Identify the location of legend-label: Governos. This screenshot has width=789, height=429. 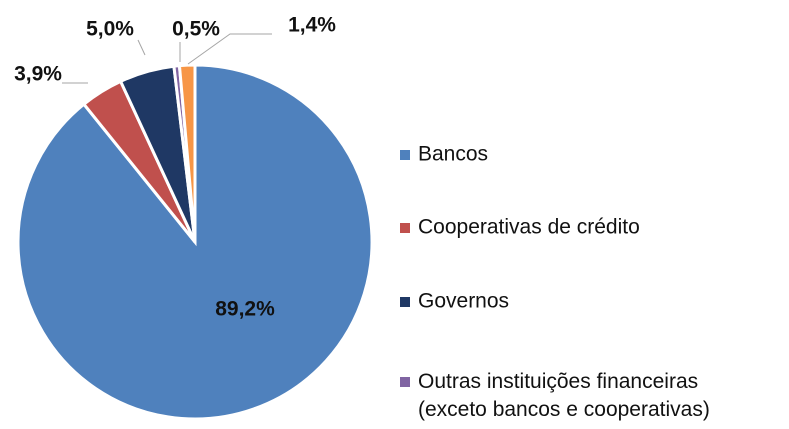
(463, 301).